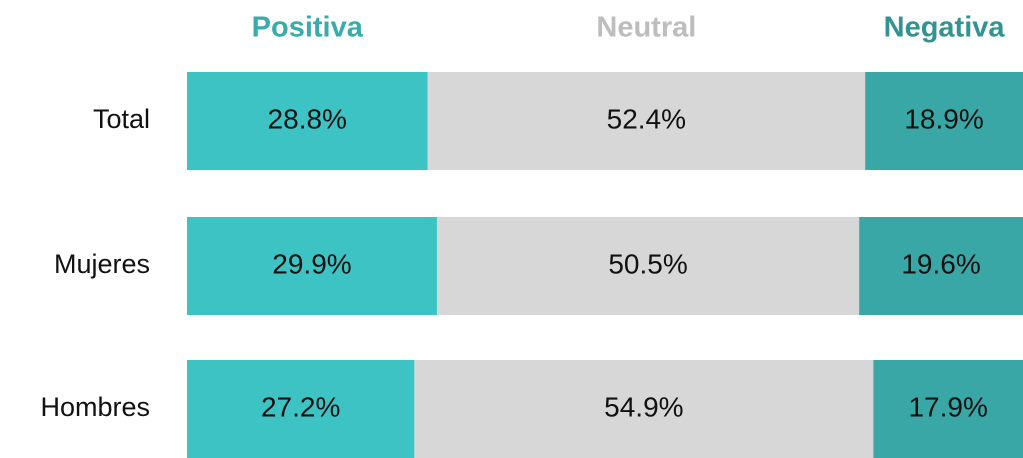 The width and height of the screenshot is (1023, 458). Describe the element at coordinates (95, 407) in the screenshot. I see `category-label: Hombres` at that location.